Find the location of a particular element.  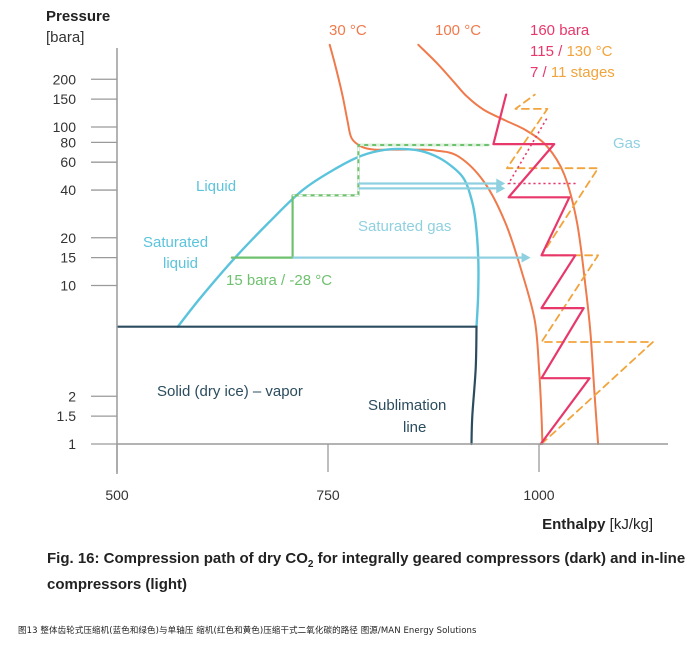

label-sublimation-2: line is located at coordinates (414, 427).